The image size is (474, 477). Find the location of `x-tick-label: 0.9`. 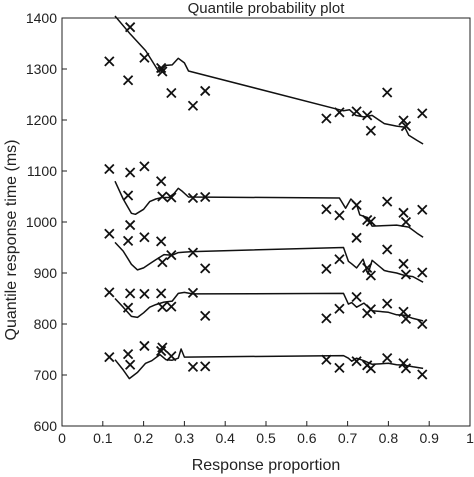

x-tick-label: 0.9 is located at coordinates (429, 438).